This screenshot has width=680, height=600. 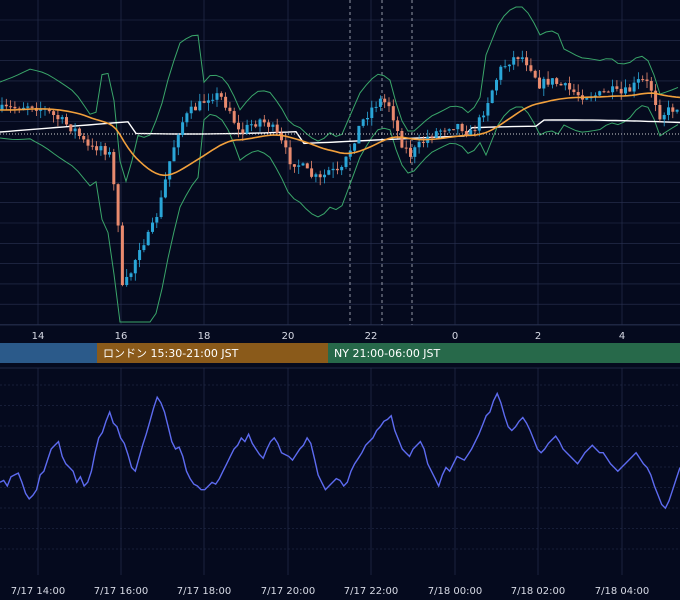 I want to click on session-label-ny: NY 21:00-06:00 JST, so click(x=387, y=353).